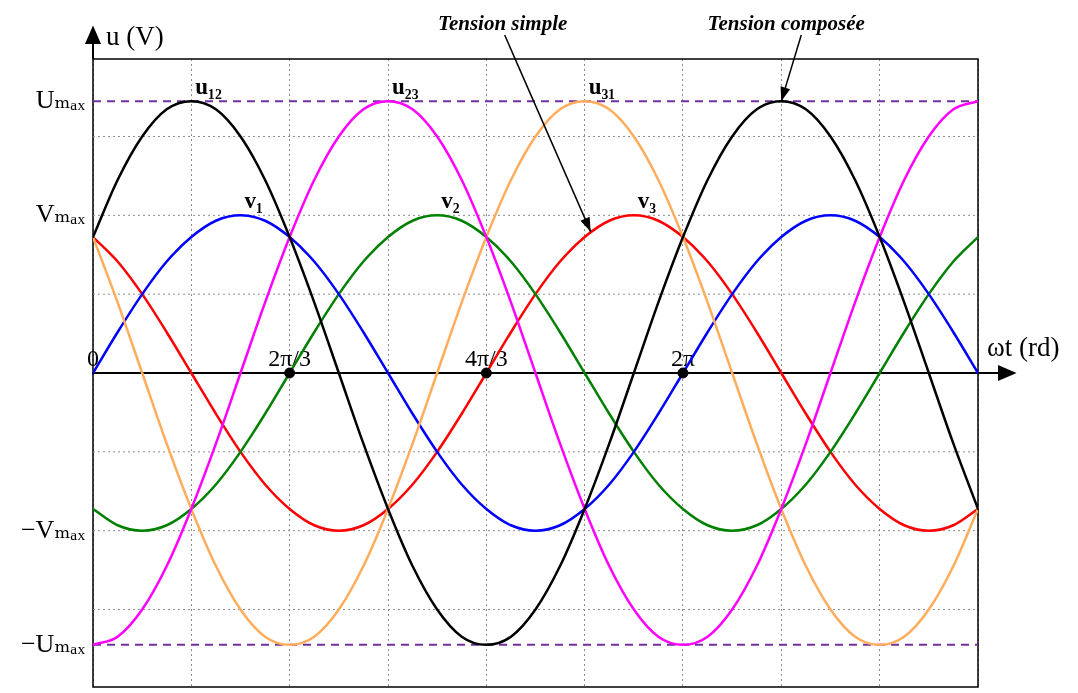 The height and width of the screenshot is (693, 1078). What do you see at coordinates (1023, 347) in the screenshot?
I see `x-axis-title: ωt (rd)` at bounding box center [1023, 347].